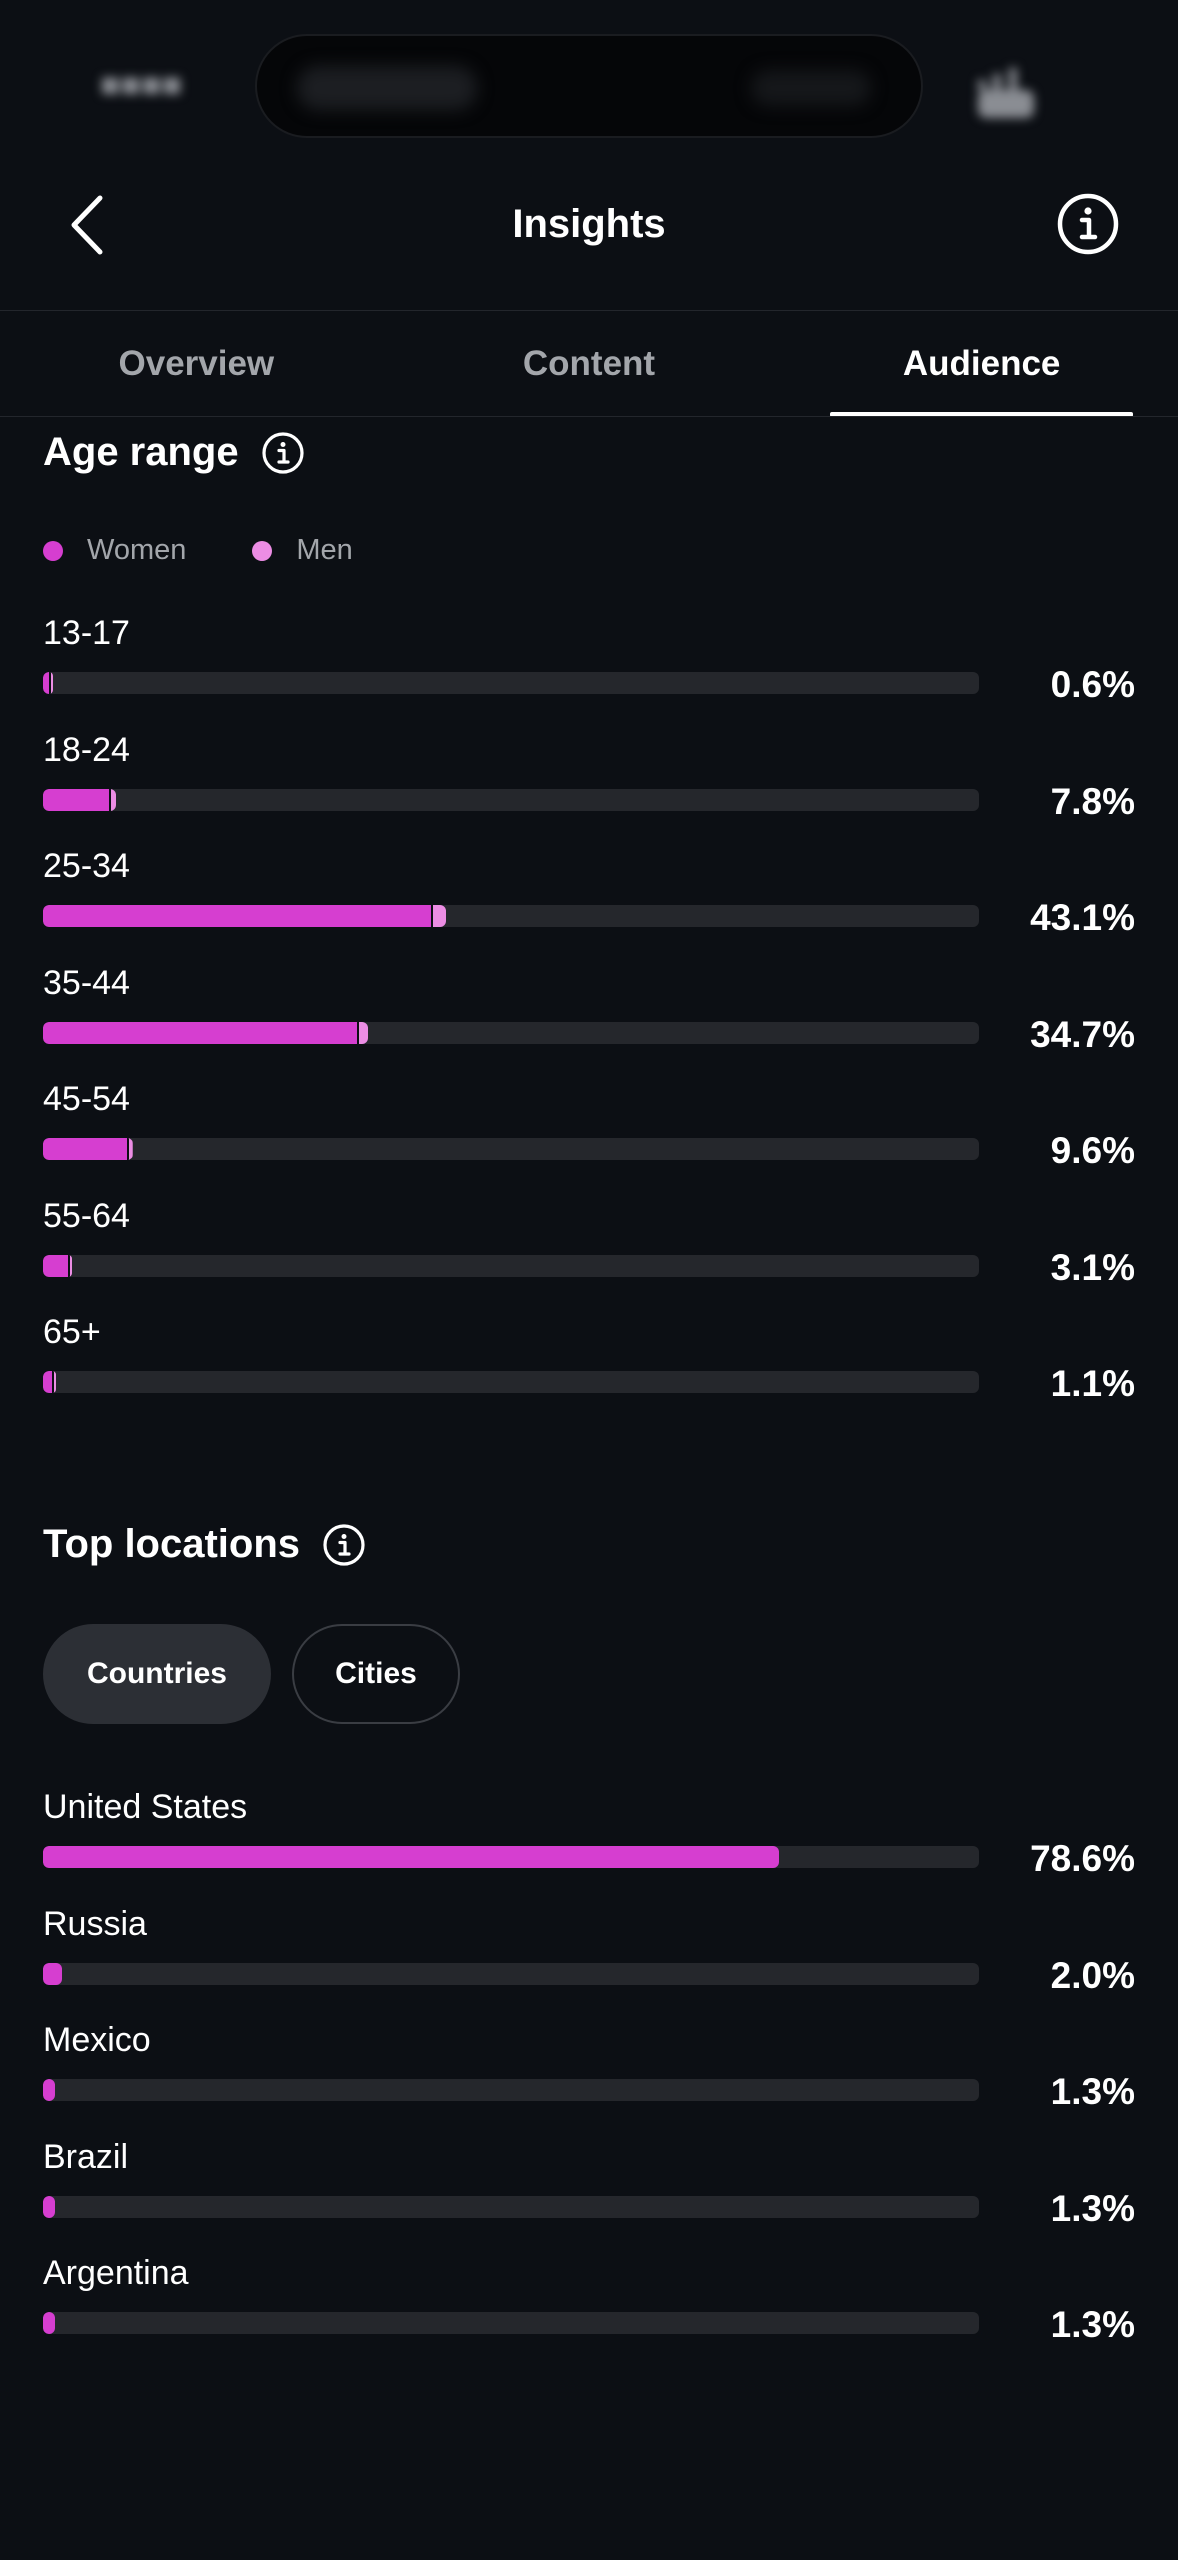  I want to click on location-row-label: United States, so click(145, 1807).